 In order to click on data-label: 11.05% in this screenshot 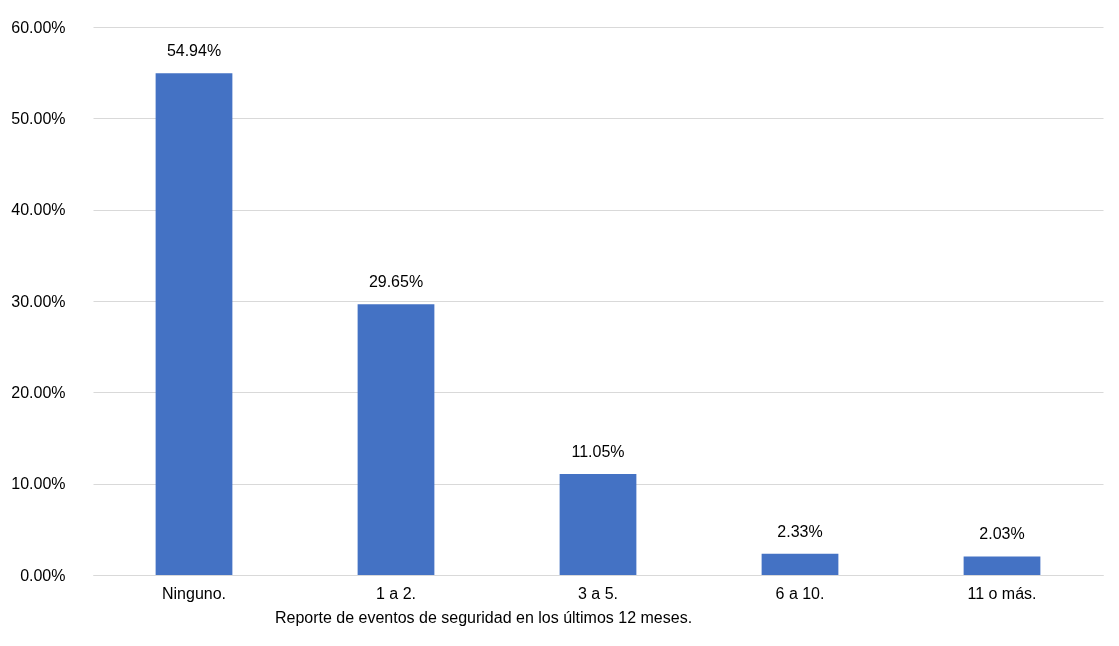, I will do `click(598, 452)`.